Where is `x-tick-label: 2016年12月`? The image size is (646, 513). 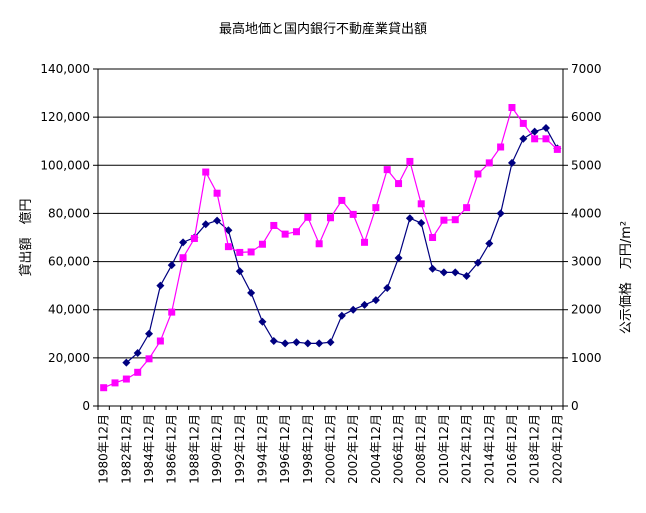
x-tick-label: 2016年12月 is located at coordinates (512, 449).